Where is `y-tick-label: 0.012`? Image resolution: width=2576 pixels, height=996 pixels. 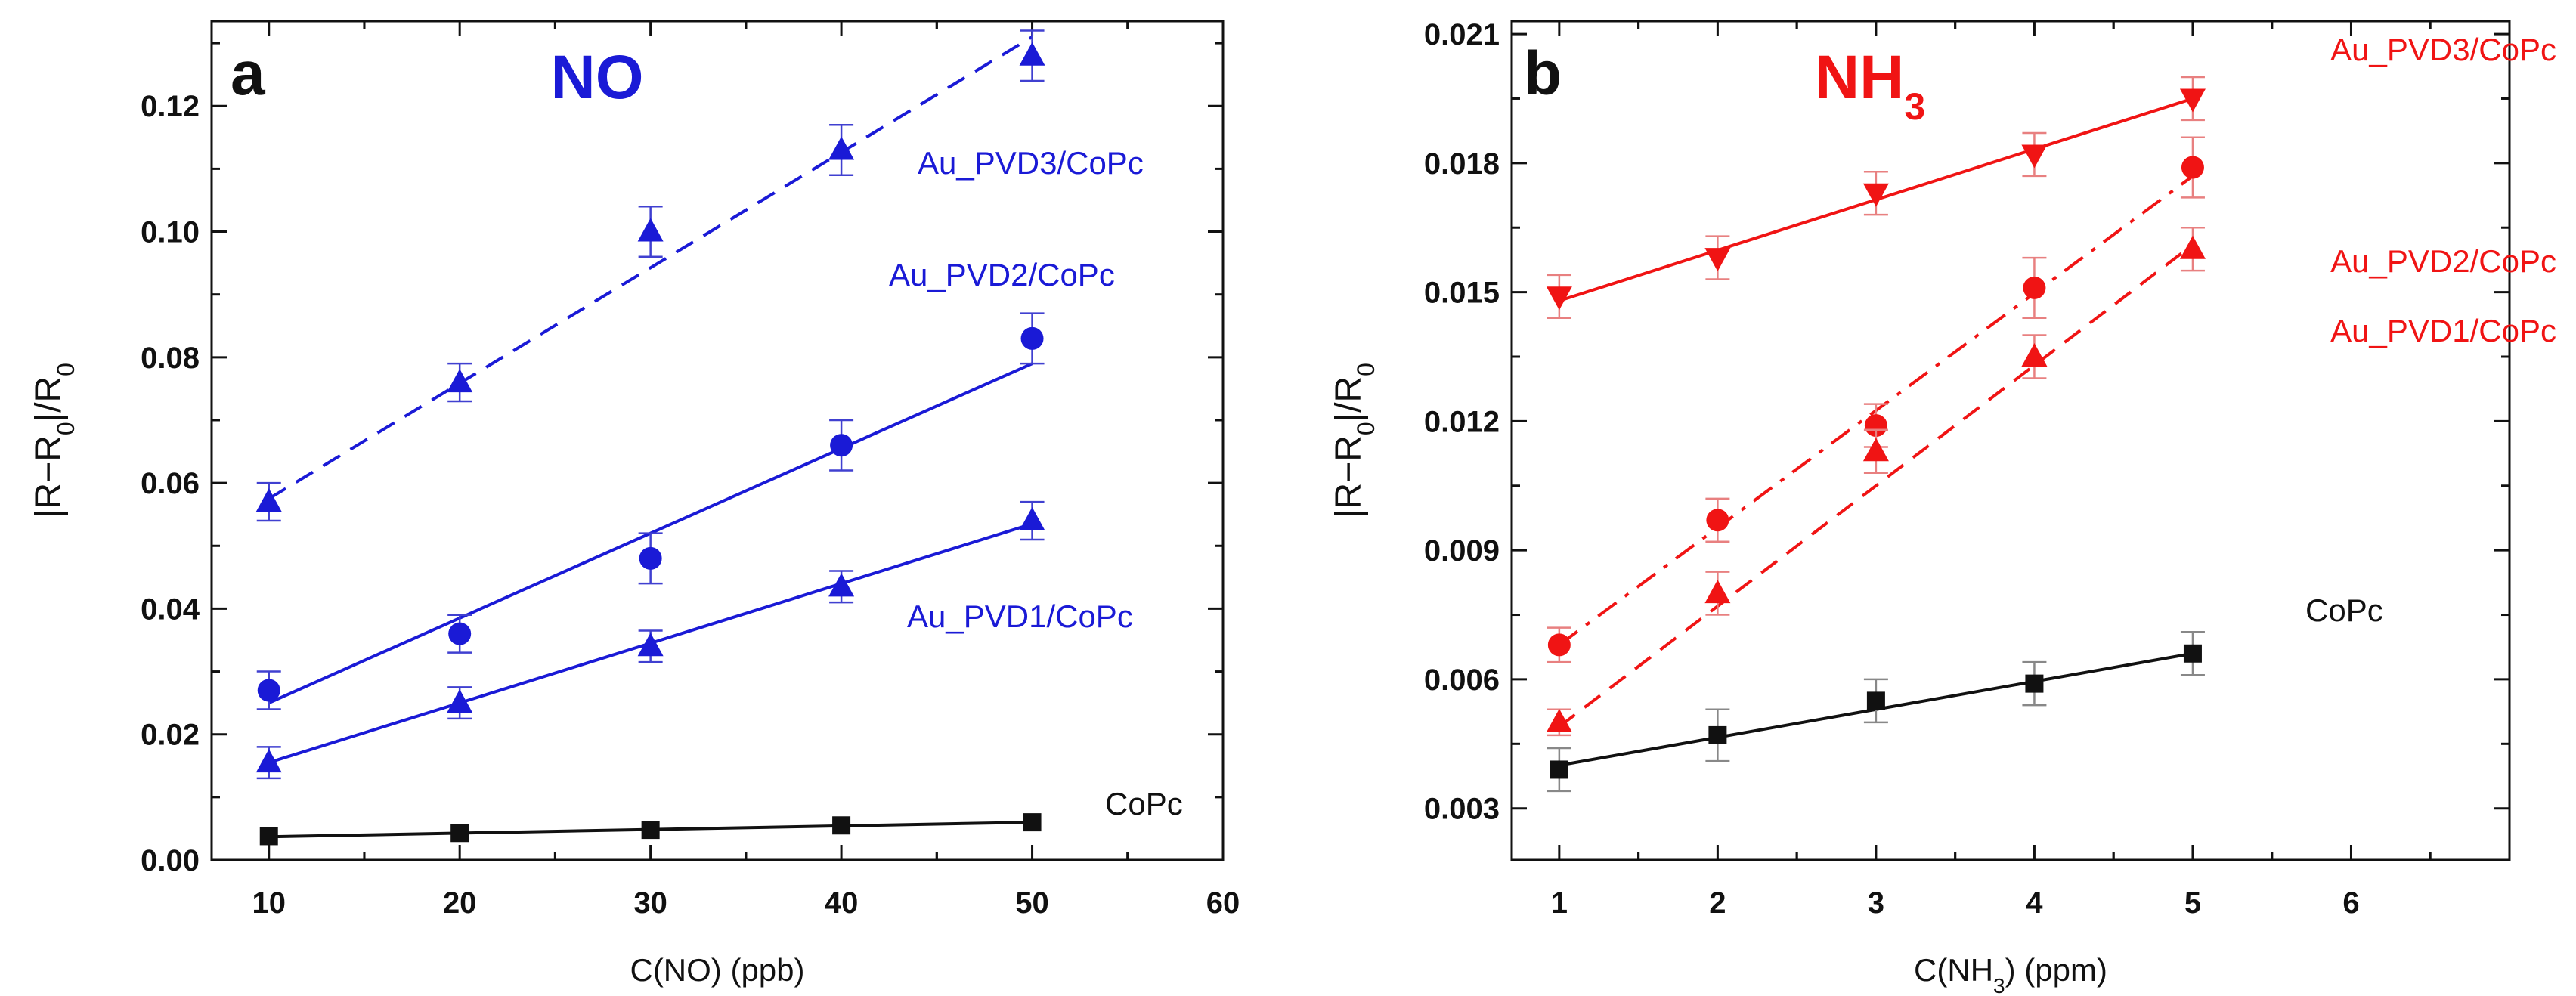 y-tick-label: 0.012 is located at coordinates (1462, 422).